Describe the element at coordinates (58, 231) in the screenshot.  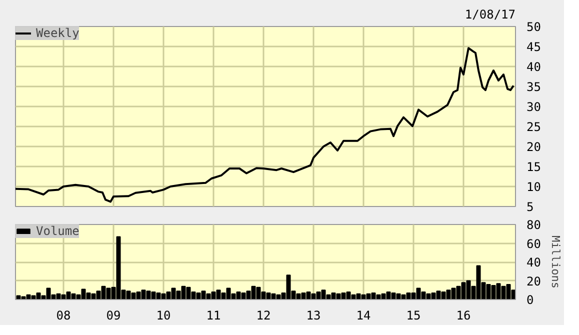
I see `legend-label: Volume` at that location.